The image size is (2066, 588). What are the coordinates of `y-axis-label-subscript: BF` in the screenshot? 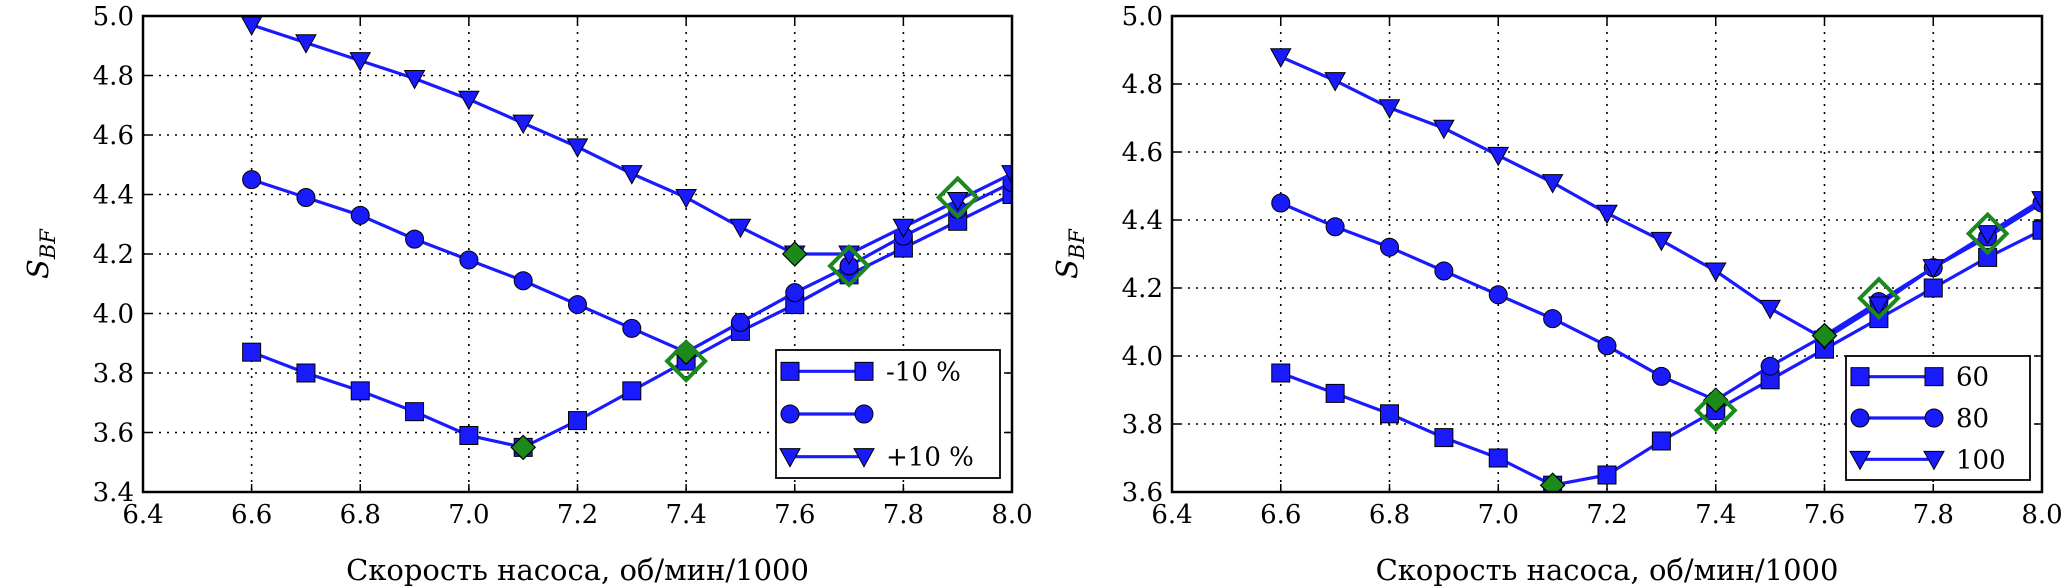 It's located at (48, 244).